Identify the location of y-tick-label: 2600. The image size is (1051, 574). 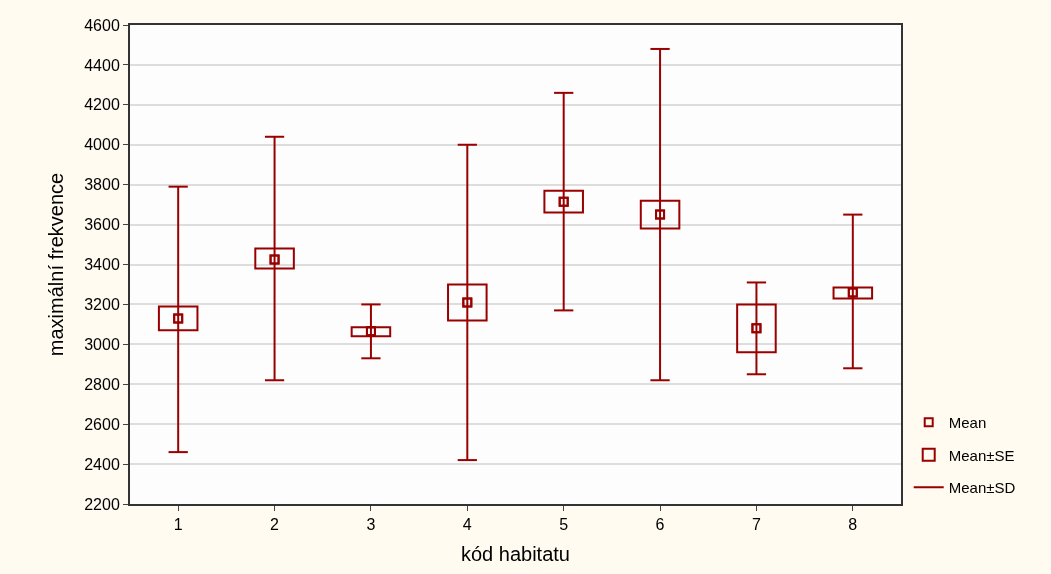
(102, 424).